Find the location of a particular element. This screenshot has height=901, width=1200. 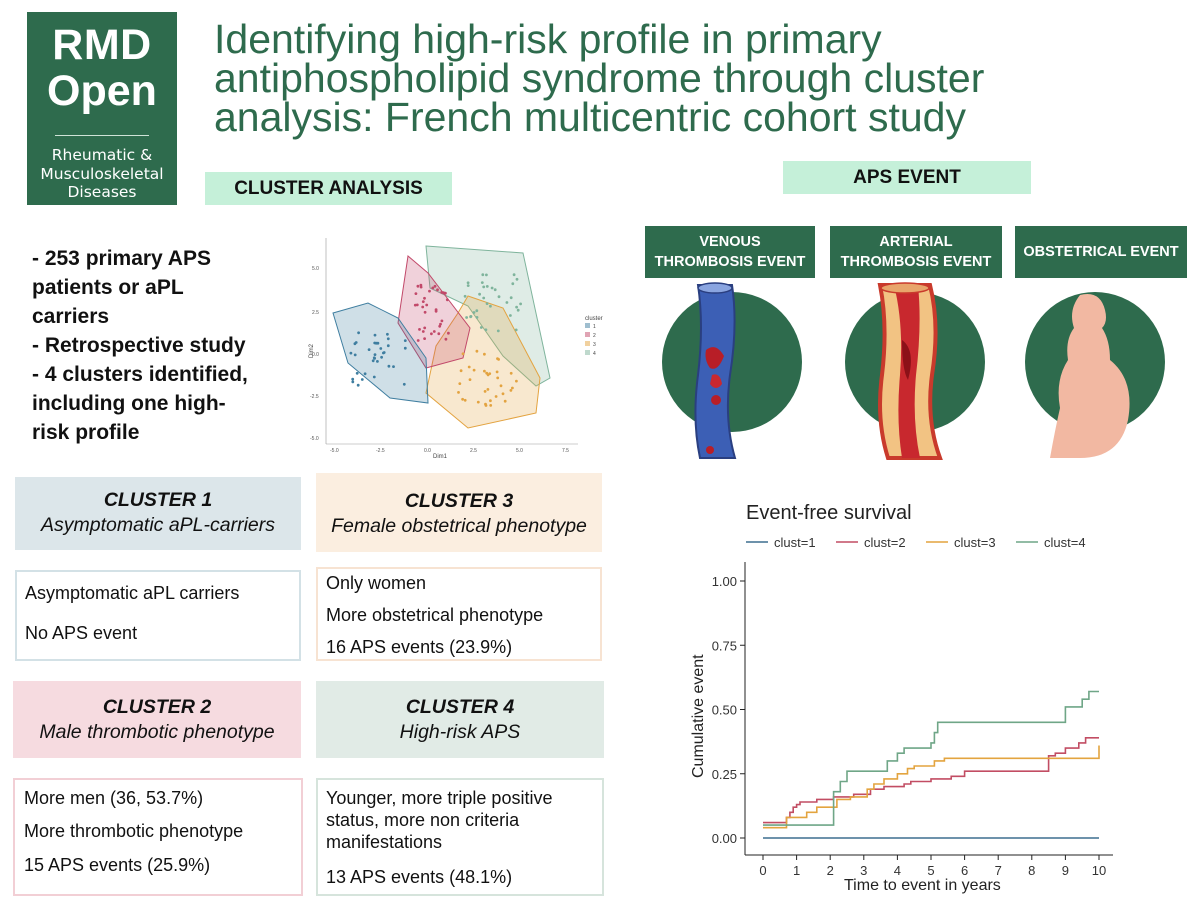

scatter-x-tick: 7.5 is located at coordinates (565, 451).